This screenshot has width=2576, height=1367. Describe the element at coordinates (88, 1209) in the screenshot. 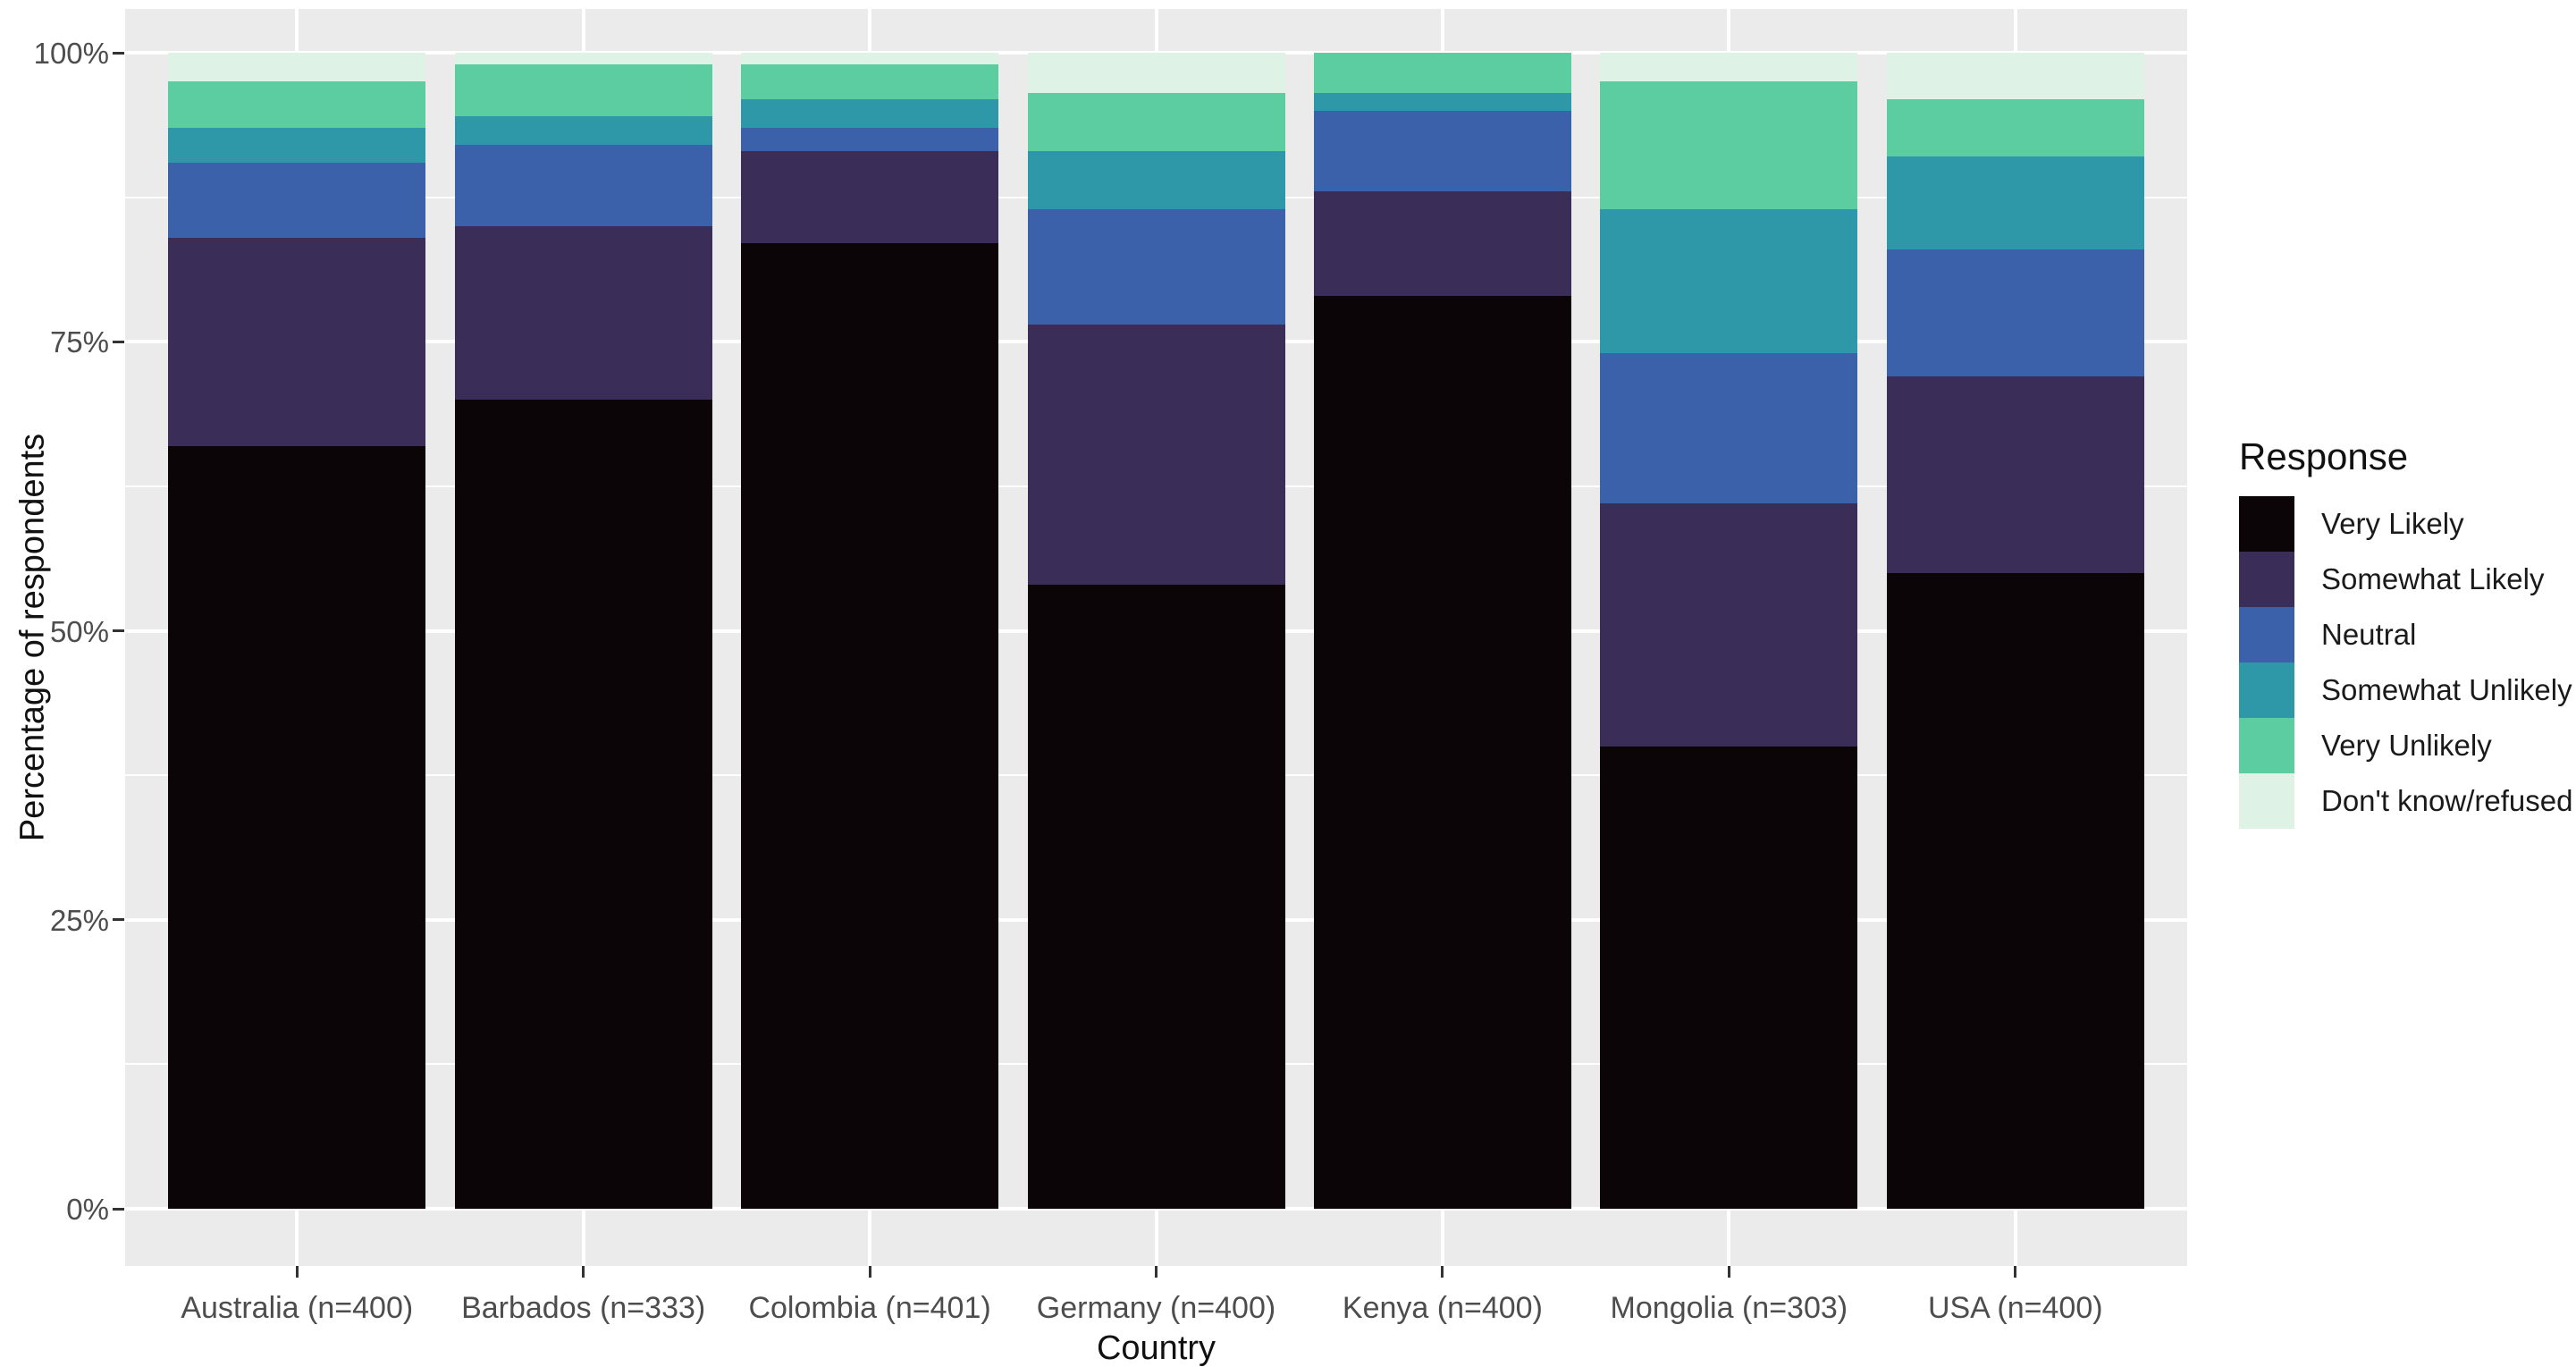

I see `y-tick-label: 0%` at that location.